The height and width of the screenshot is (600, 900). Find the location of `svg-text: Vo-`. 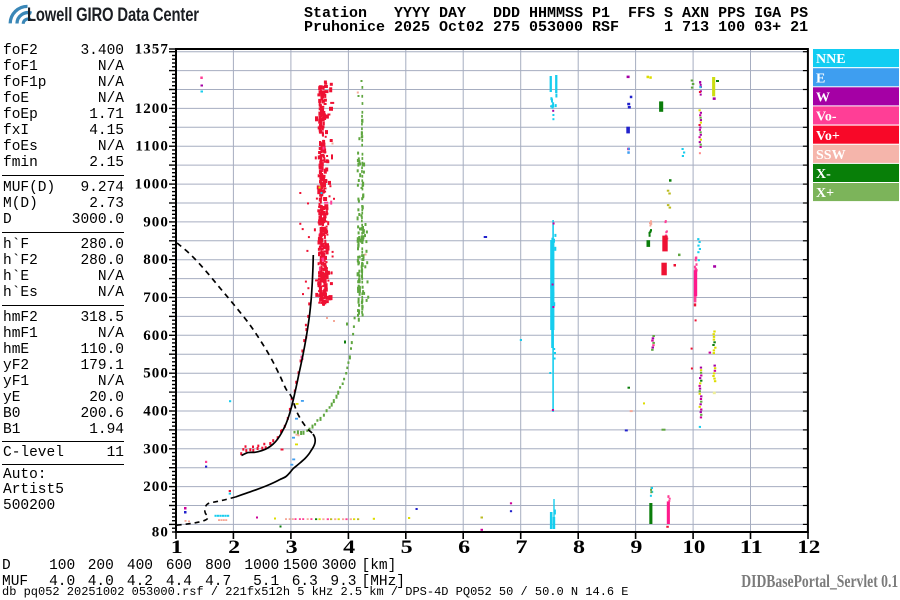

svg-text: Vo- is located at coordinates (826, 117).